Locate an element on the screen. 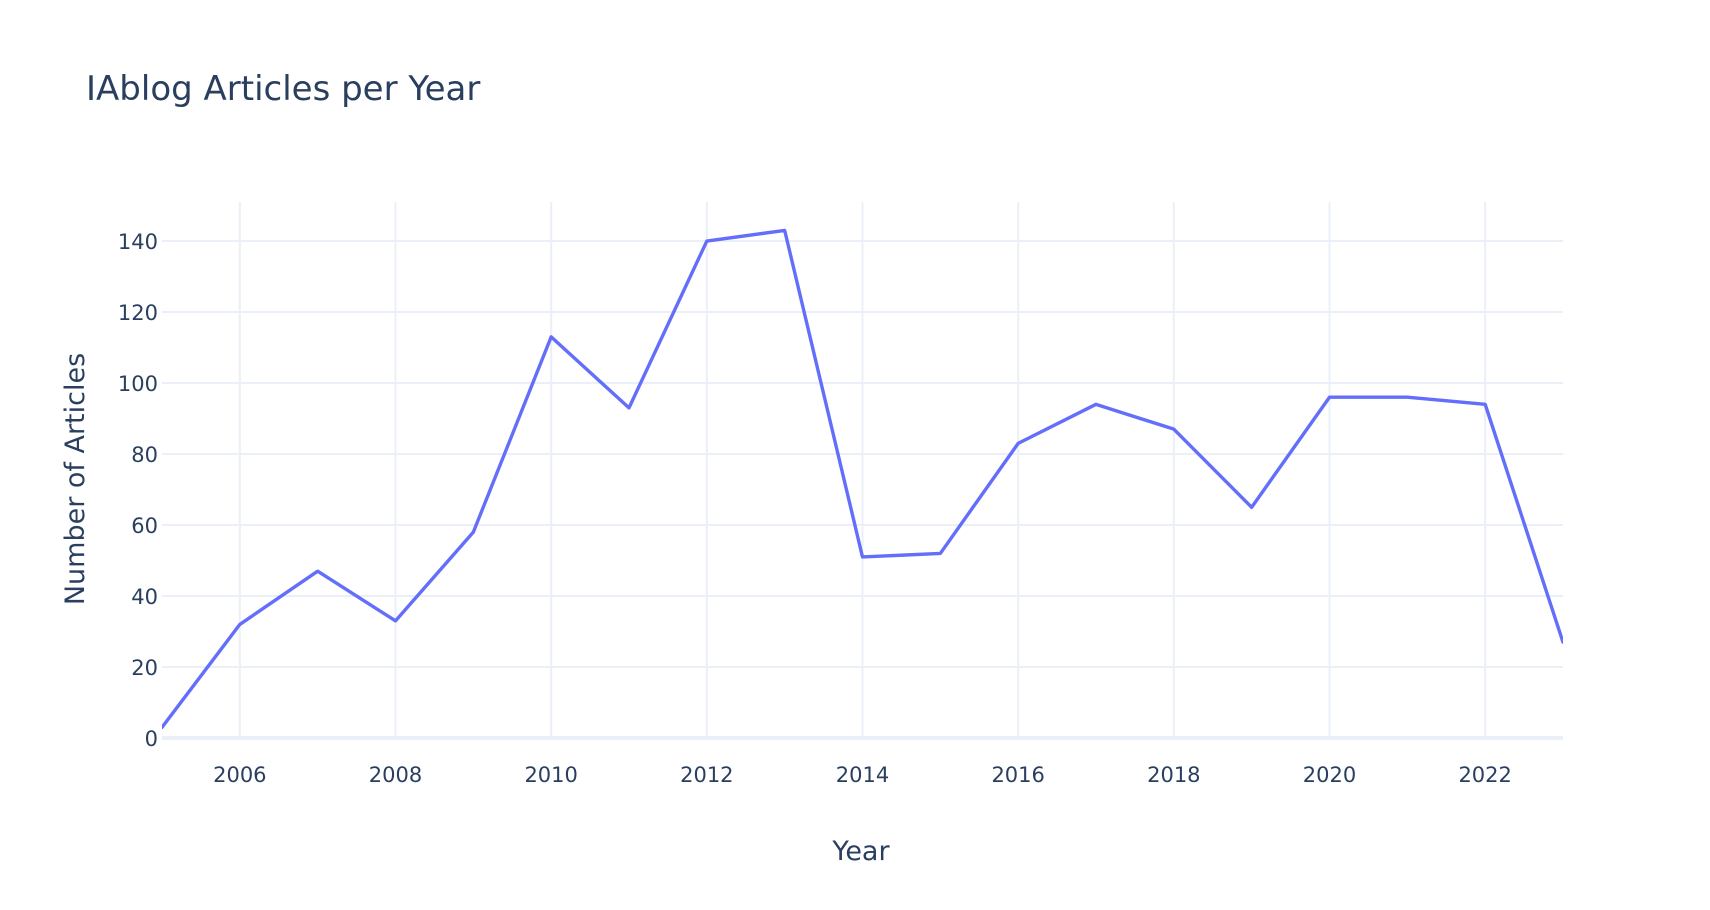 This screenshot has height=910, width=1710. y-tick-label: 80 is located at coordinates (144, 455).